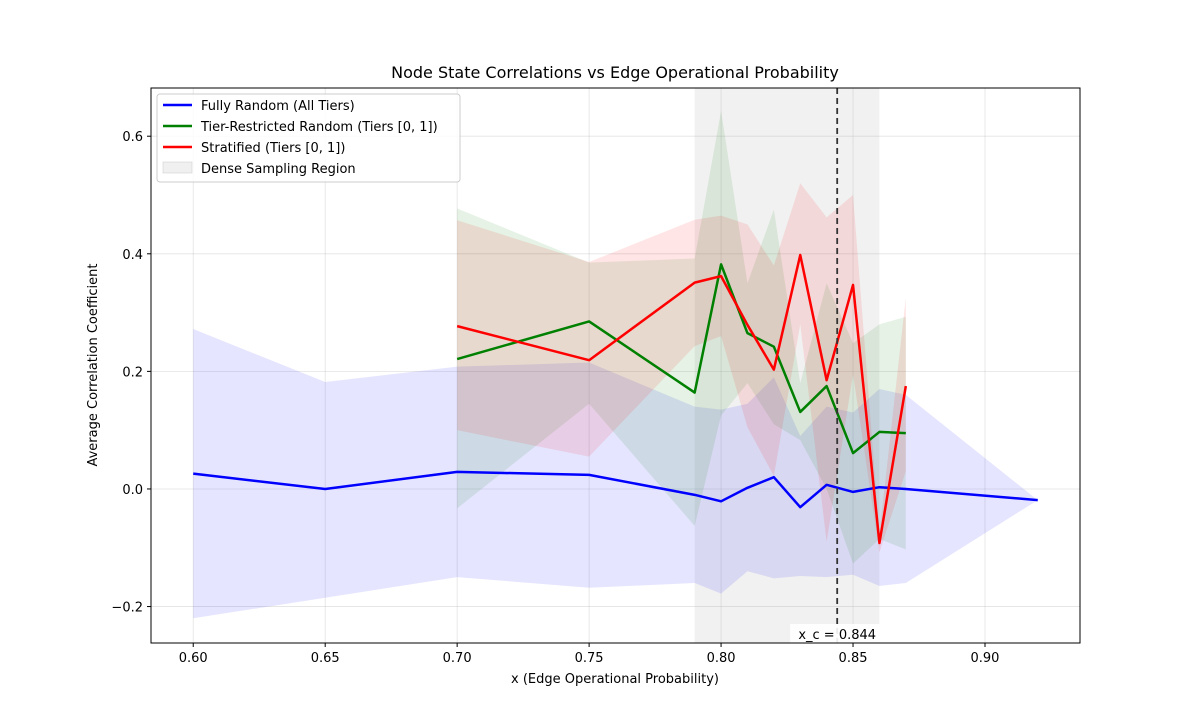 Image resolution: width=1200 pixels, height=726 pixels. Describe the element at coordinates (681, 359) in the screenshot. I see `series-1-line` at that location.